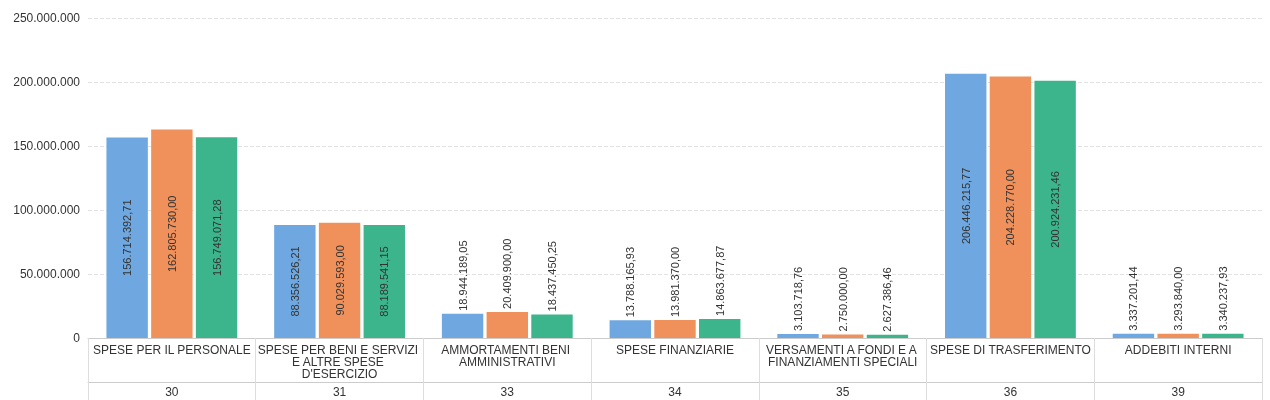 This screenshot has height=400, width=1270. I want to click on data-label: 18.437.450,25, so click(552, 276).